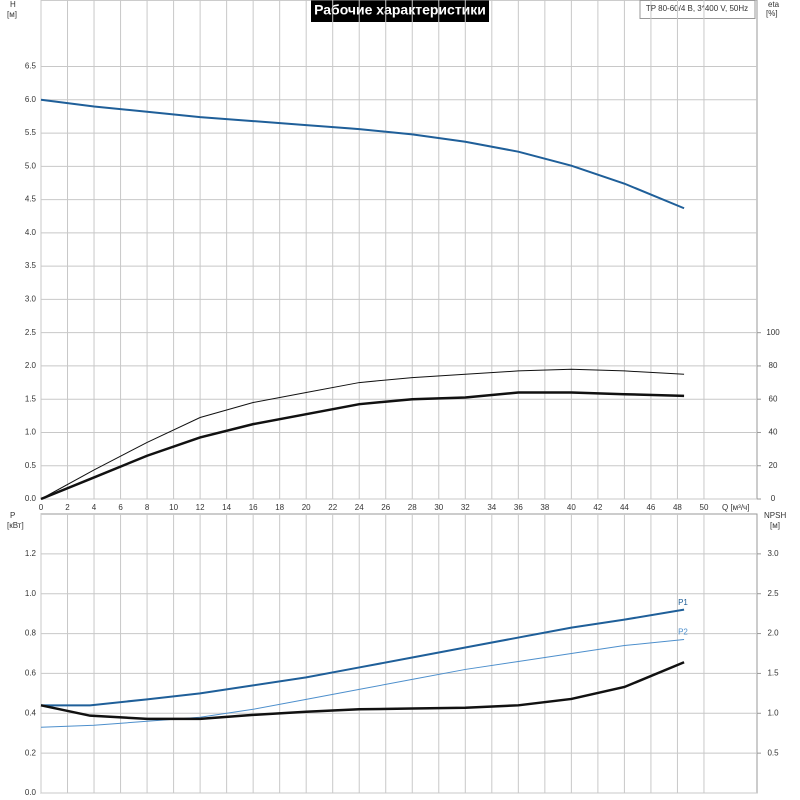  I want to click on y-tick-label: 0.5, so click(31, 465).